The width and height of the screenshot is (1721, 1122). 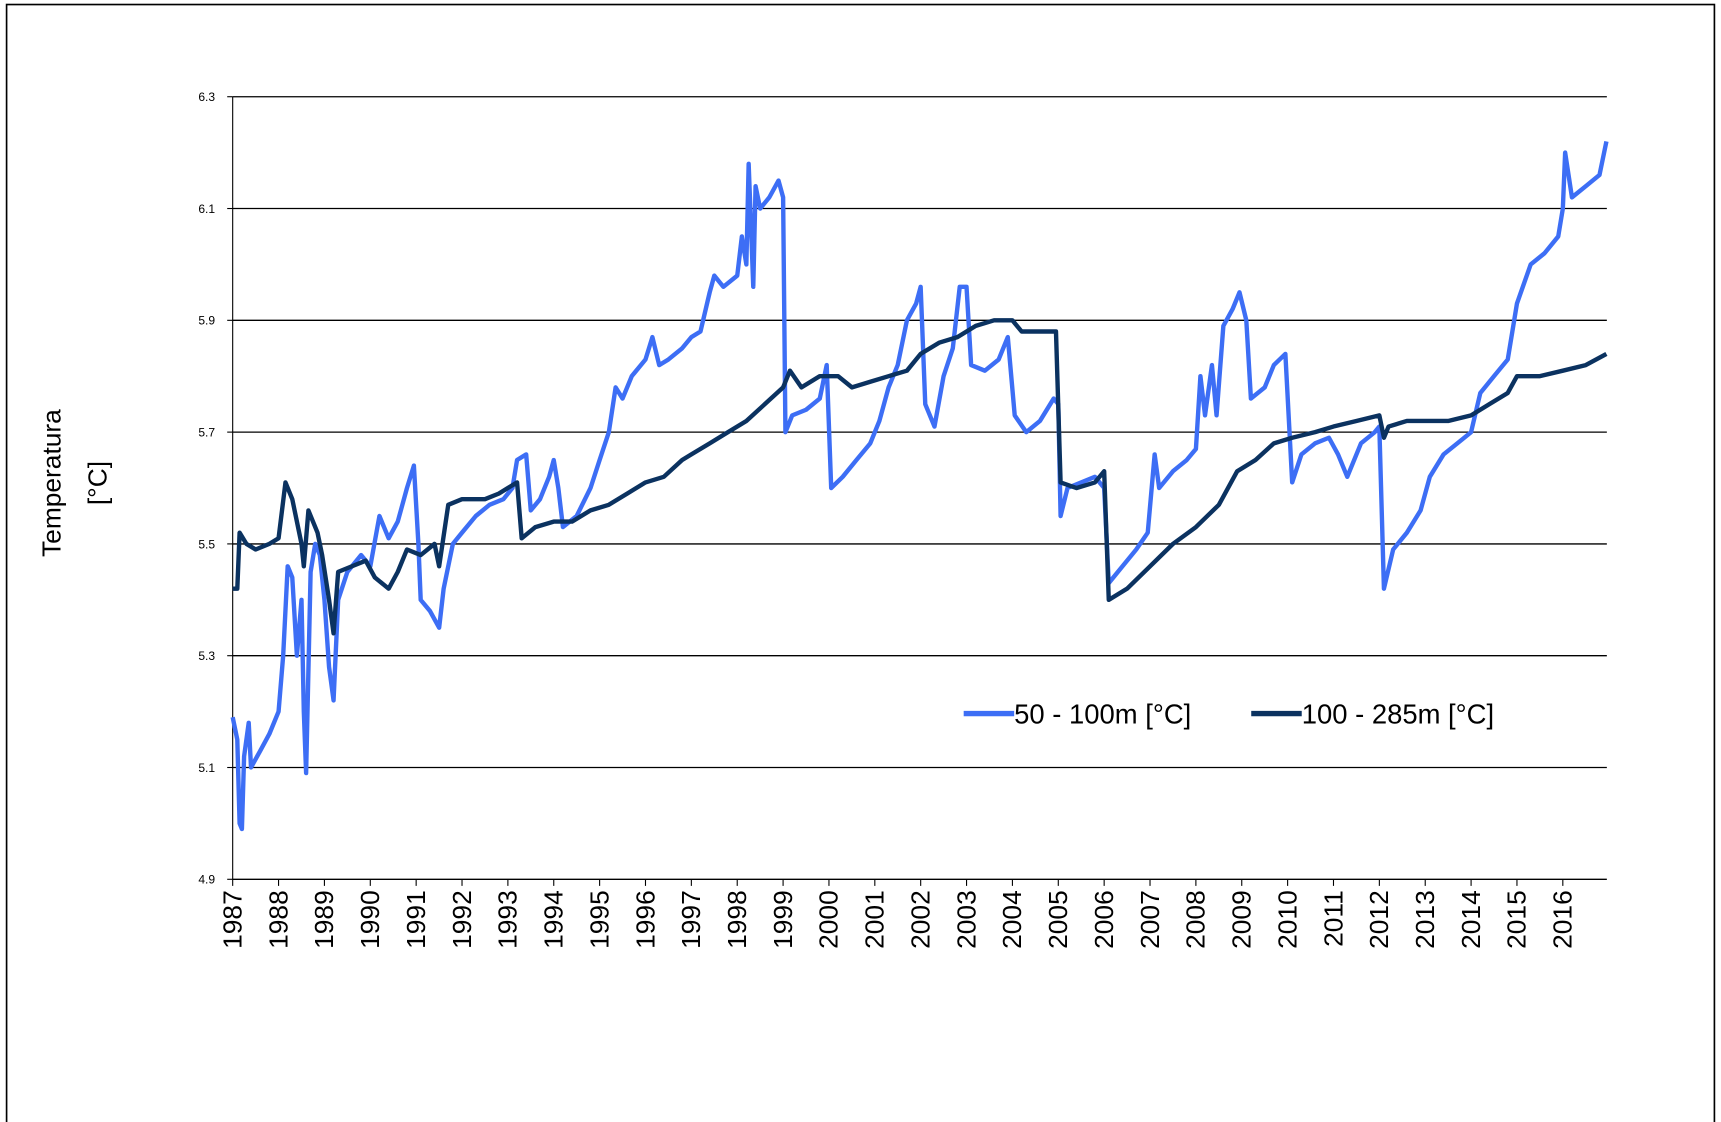 What do you see at coordinates (278, 919) in the screenshot?
I see `x-tick-label: 1988` at bounding box center [278, 919].